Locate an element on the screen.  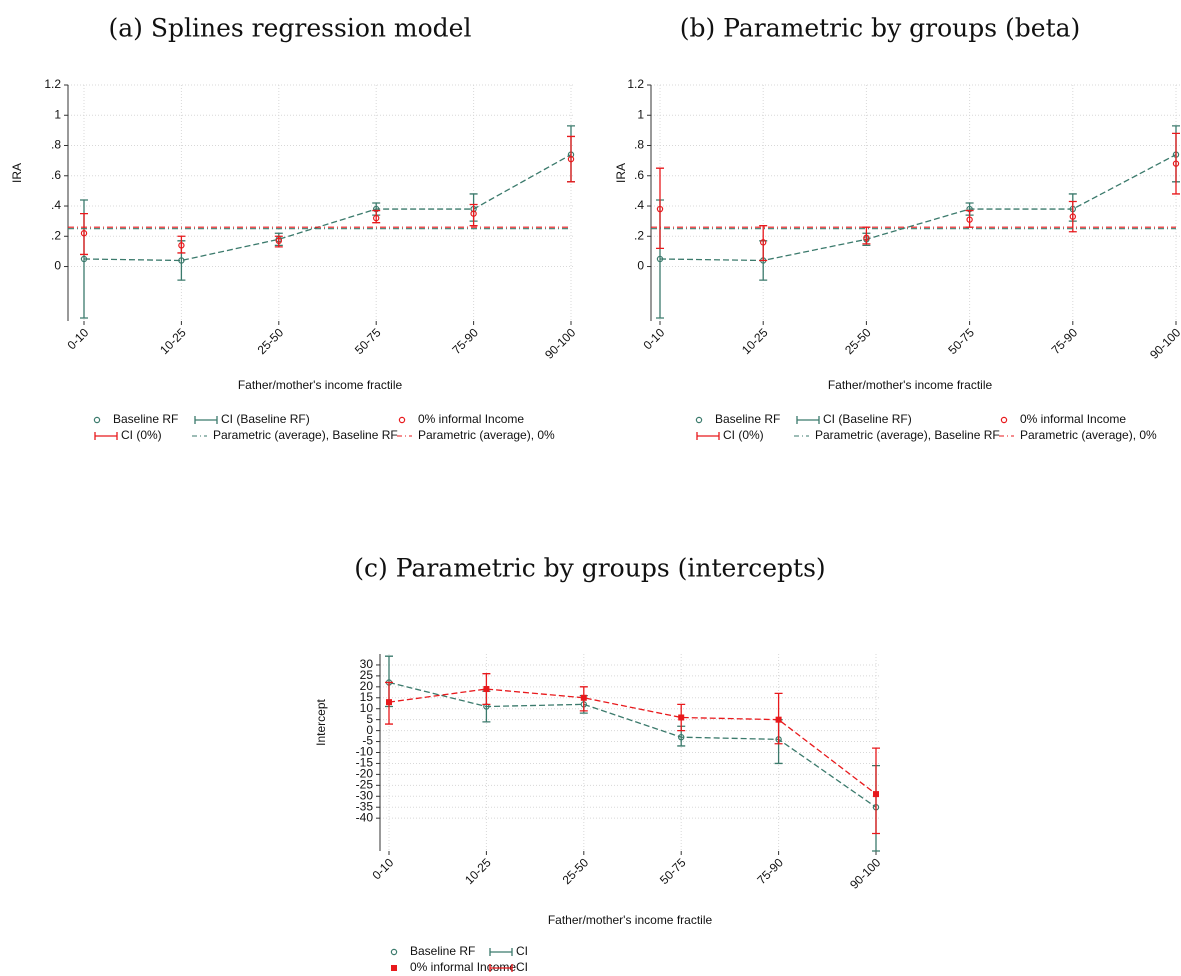
chart-title: (c) Parametric by groups (intercepts) is located at coordinates (589, 568).